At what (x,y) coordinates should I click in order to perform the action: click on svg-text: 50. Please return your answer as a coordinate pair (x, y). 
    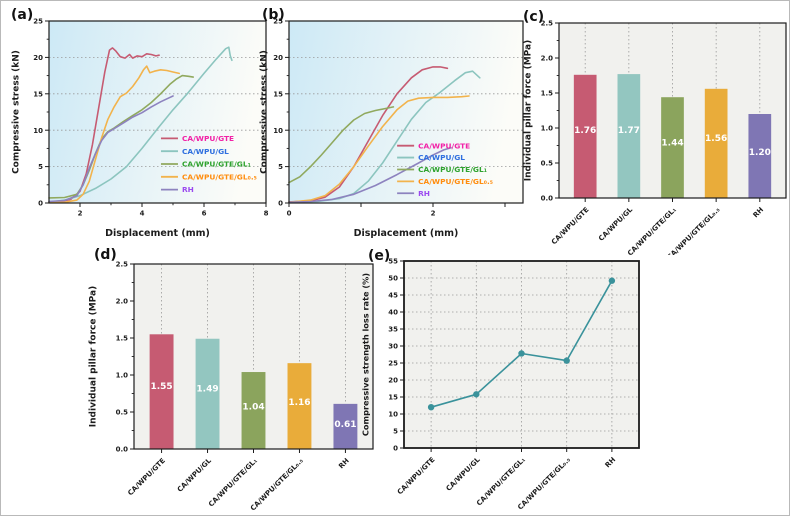
    Looking at the image, I should click on (393, 279).